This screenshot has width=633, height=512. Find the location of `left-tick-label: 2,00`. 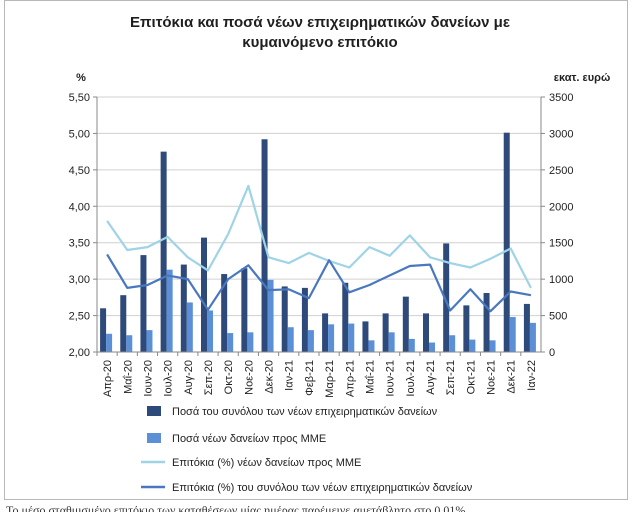

left-tick-label: 2,00 is located at coordinates (79, 353).